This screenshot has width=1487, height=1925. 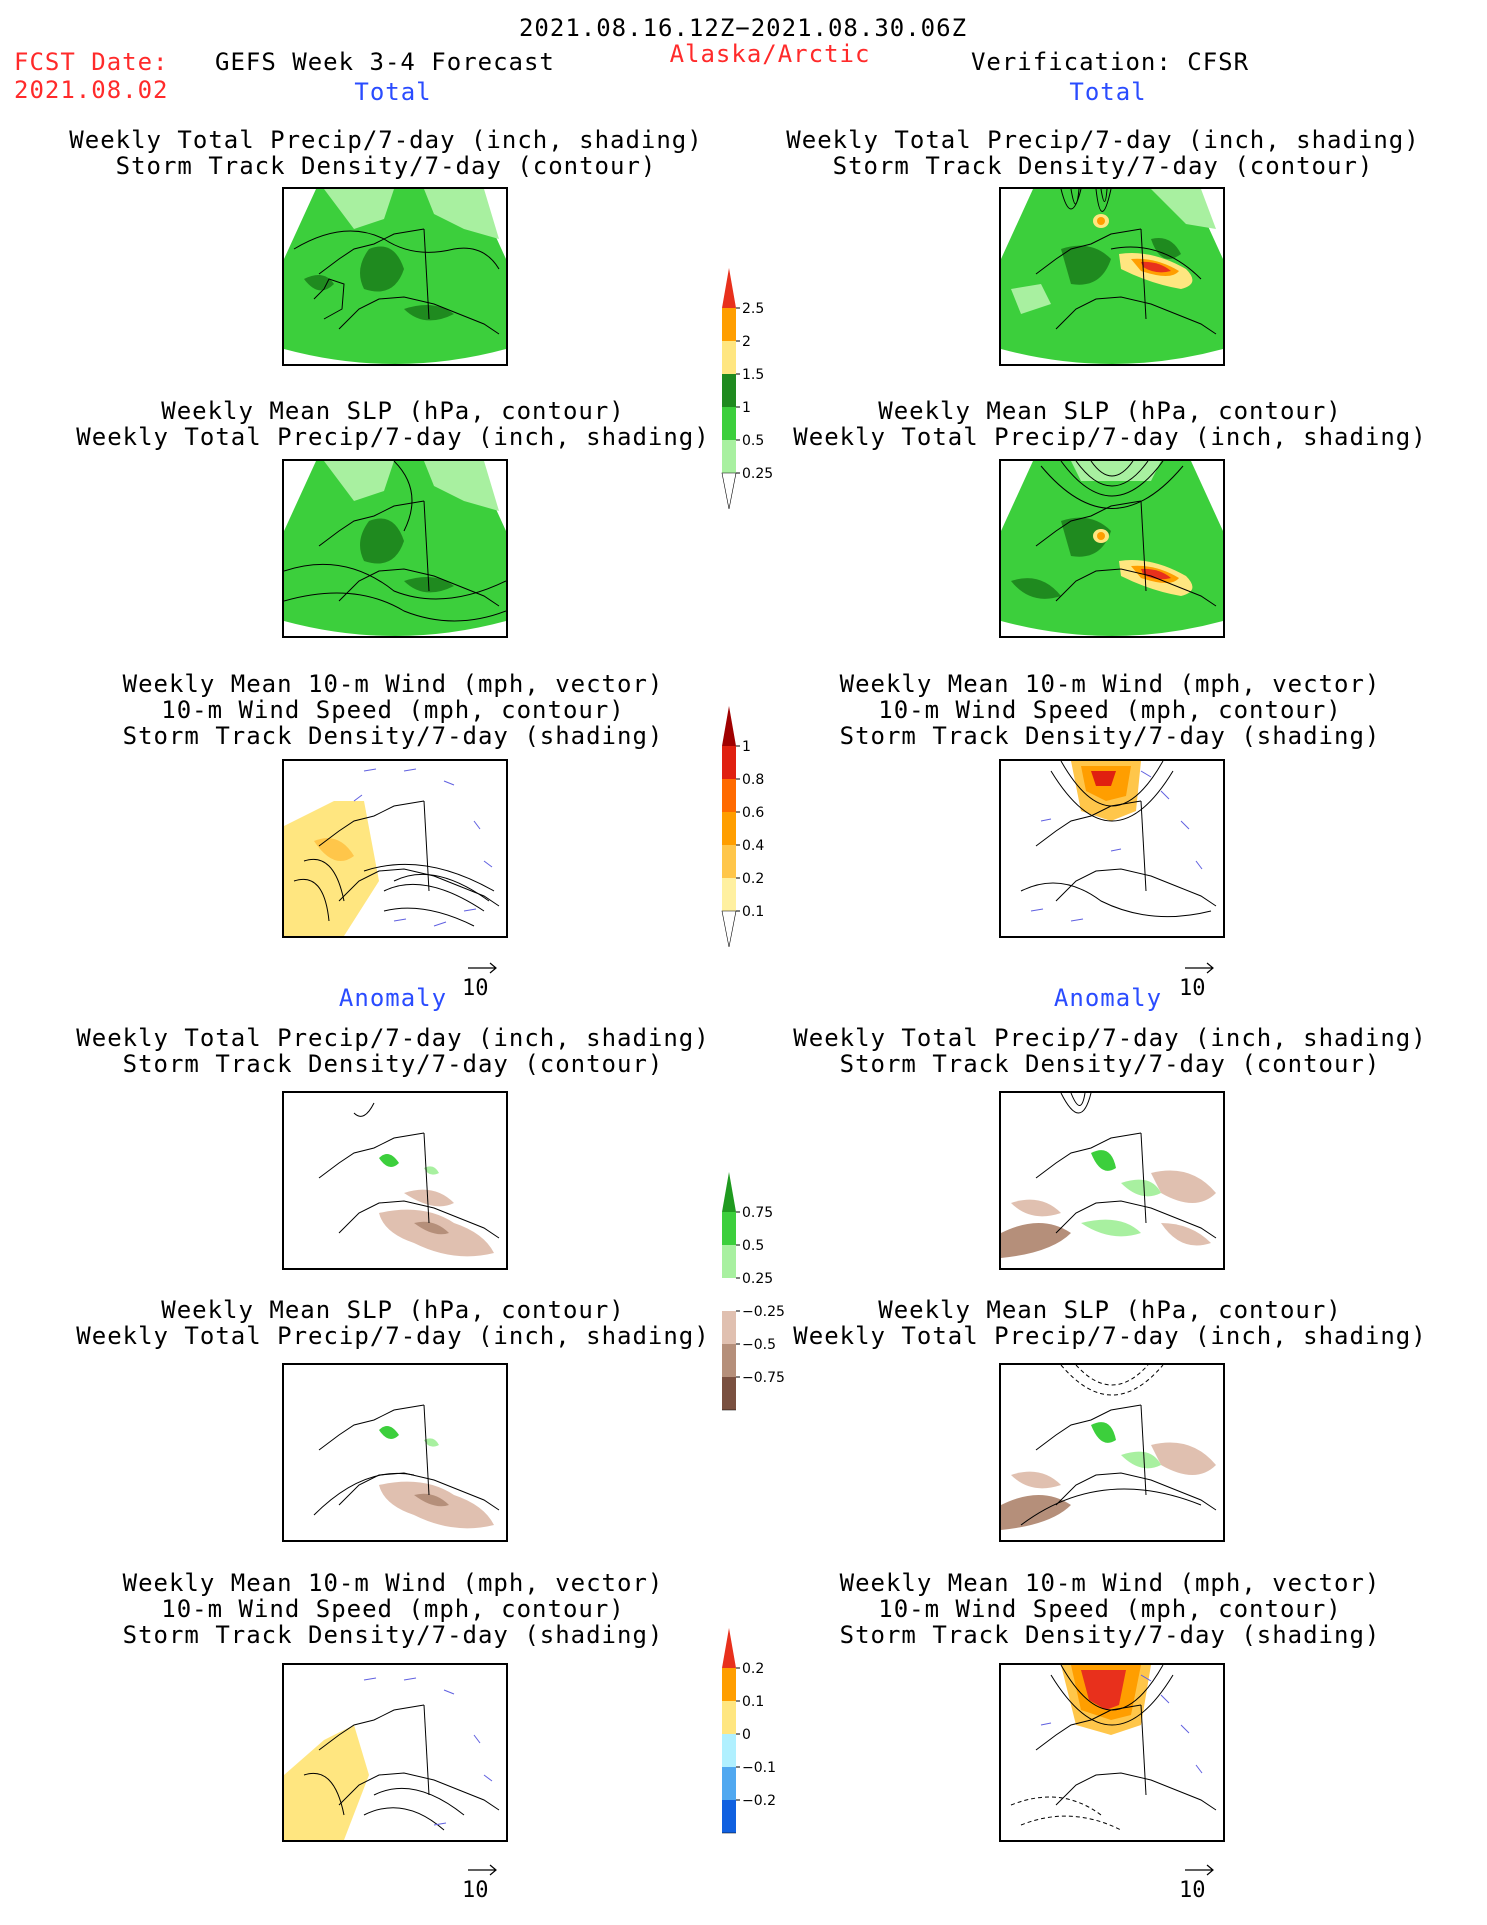 I want to click on cb-track-total-tick-label: 0.4, so click(x=753, y=846).